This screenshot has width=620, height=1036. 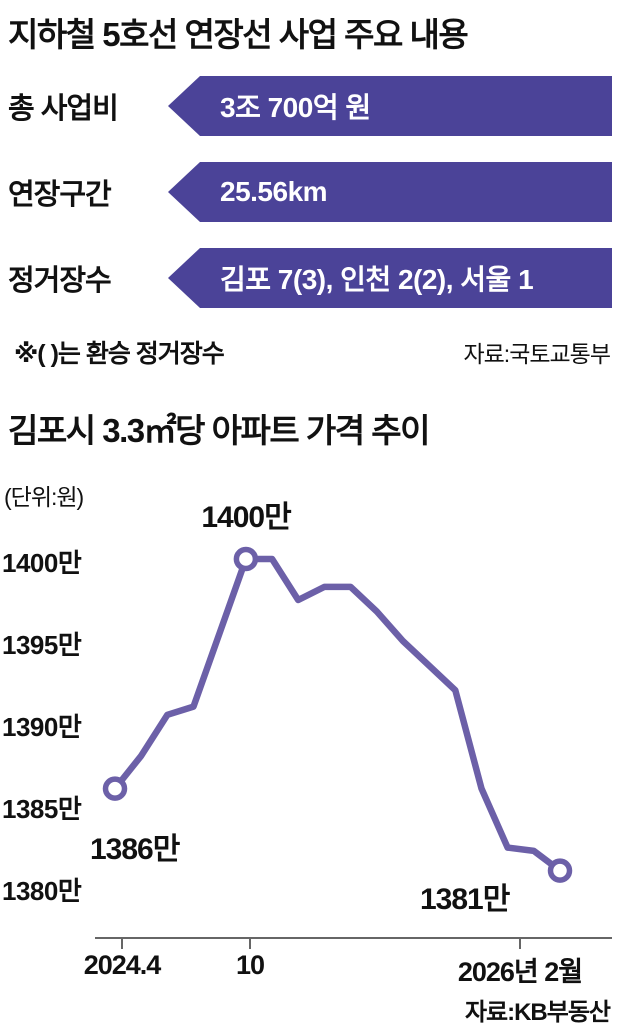 I want to click on info-row-extension-length: 연장구간 25.56km, so click(x=310, y=192).